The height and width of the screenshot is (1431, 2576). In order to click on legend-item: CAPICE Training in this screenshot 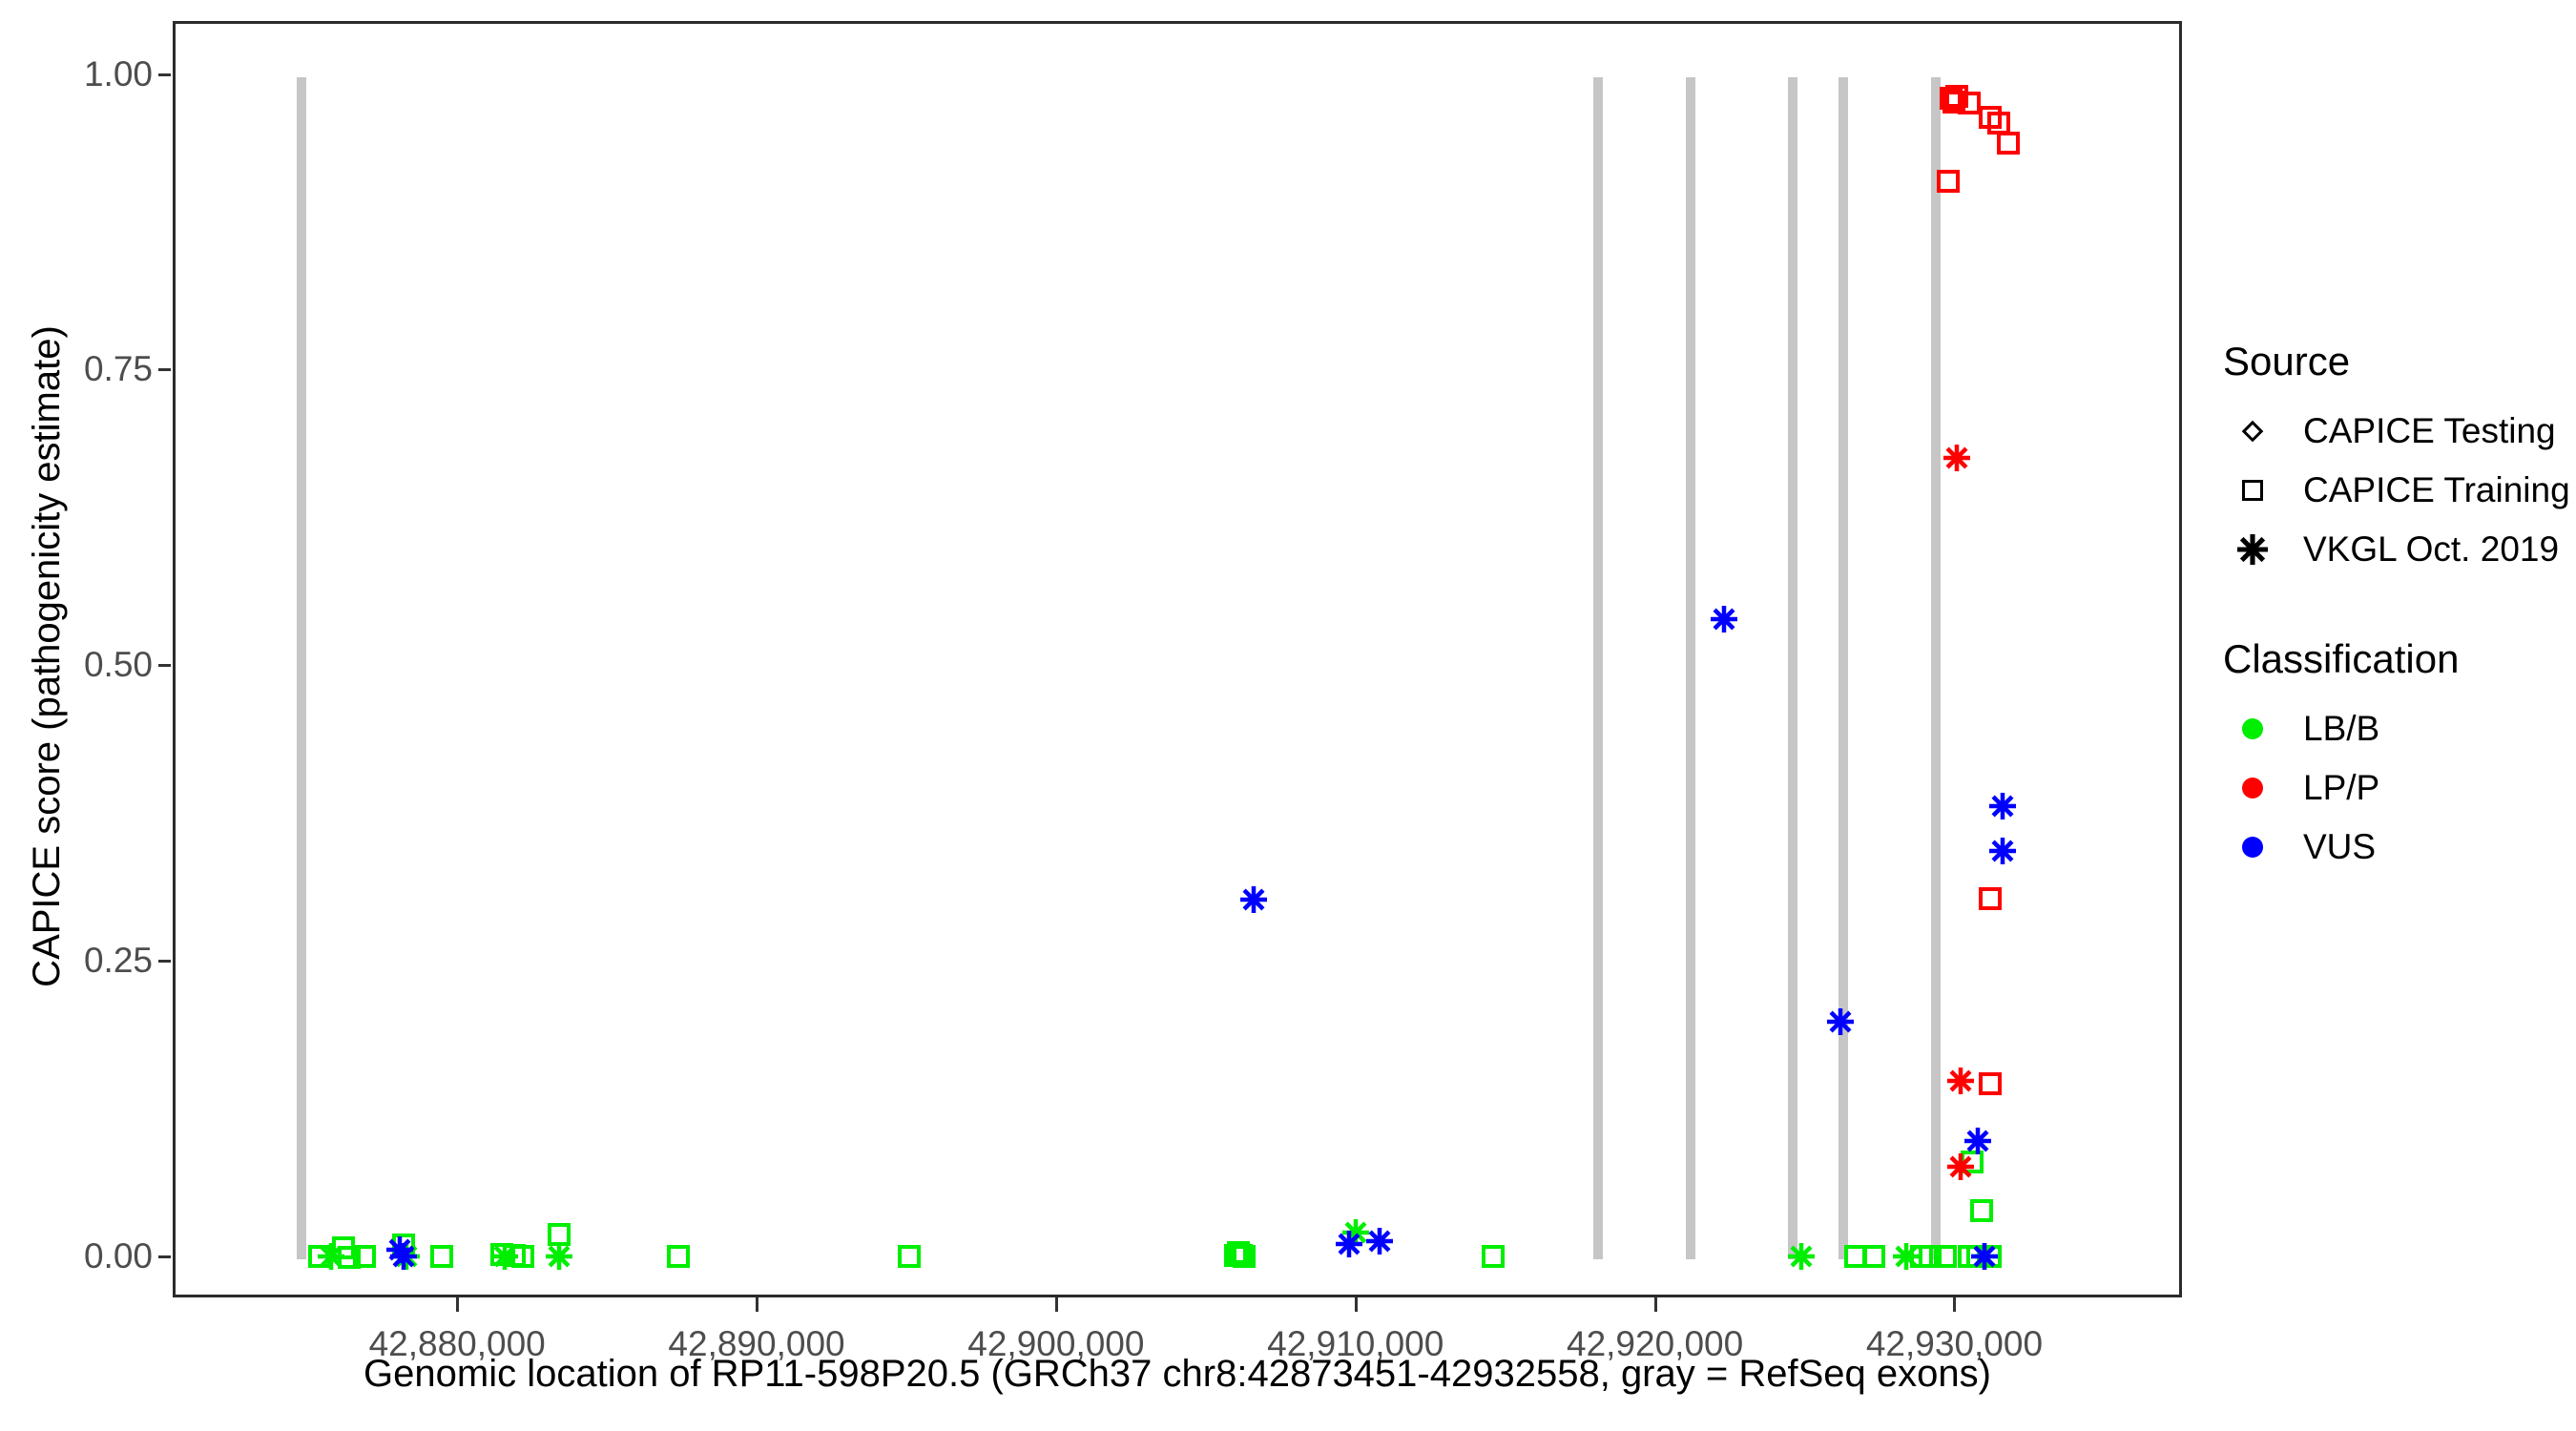, I will do `click(2399, 490)`.